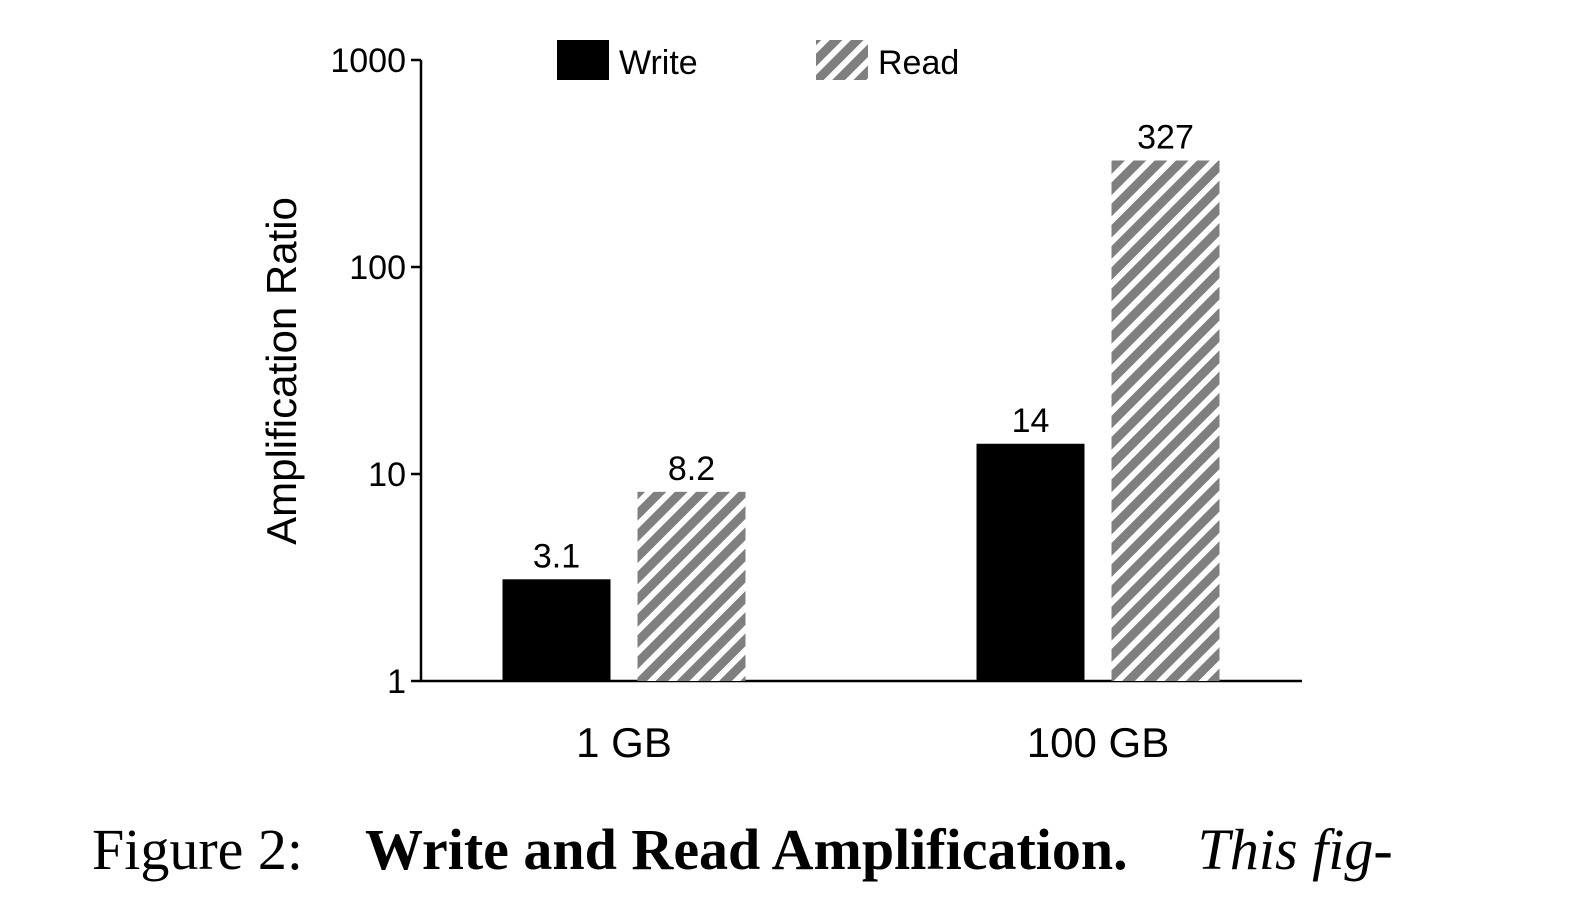 Image resolution: width=1572 pixels, height=900 pixels. What do you see at coordinates (1031, 421) in the screenshot?
I see `bar-value-label: 14` at bounding box center [1031, 421].